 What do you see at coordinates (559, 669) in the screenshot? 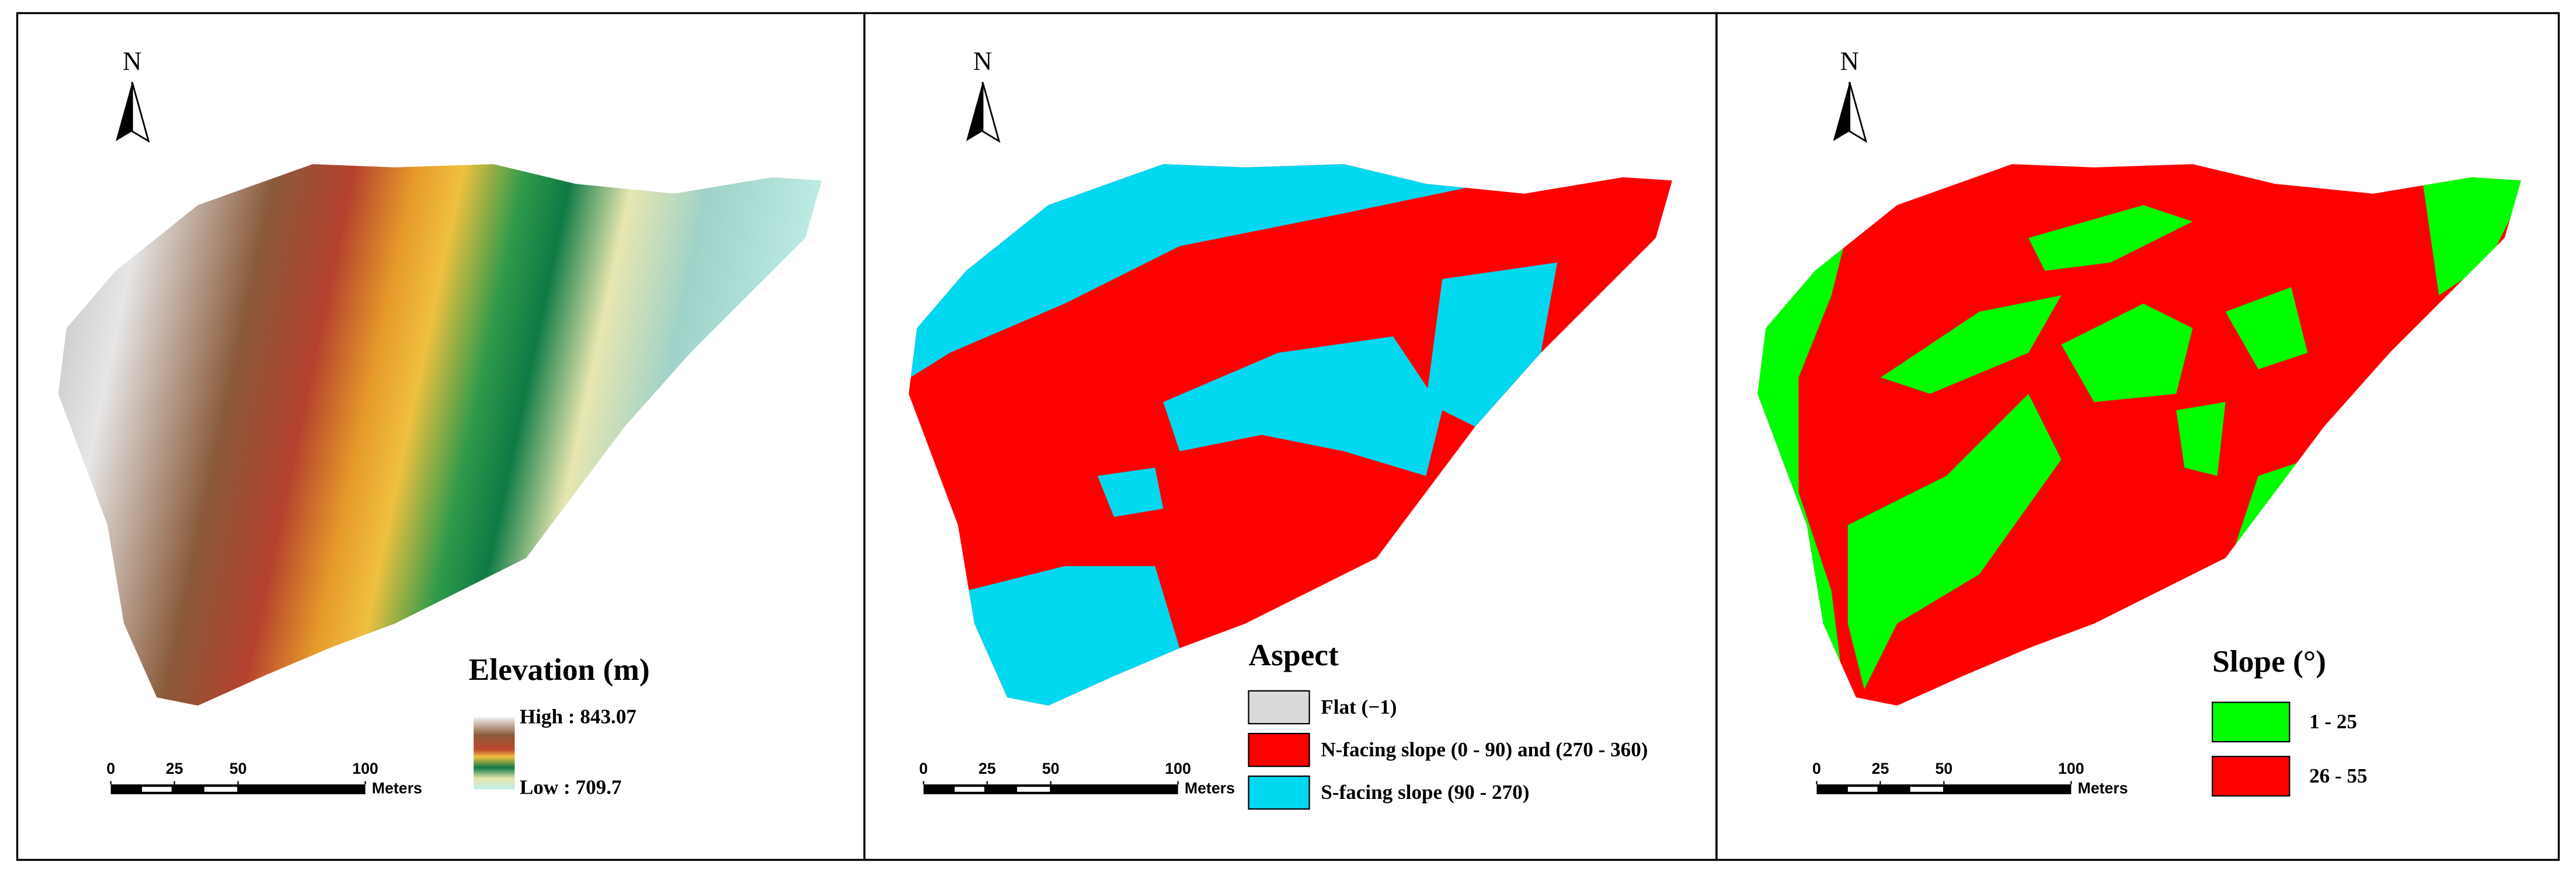
I see `legend-title: Elevation (m)` at bounding box center [559, 669].